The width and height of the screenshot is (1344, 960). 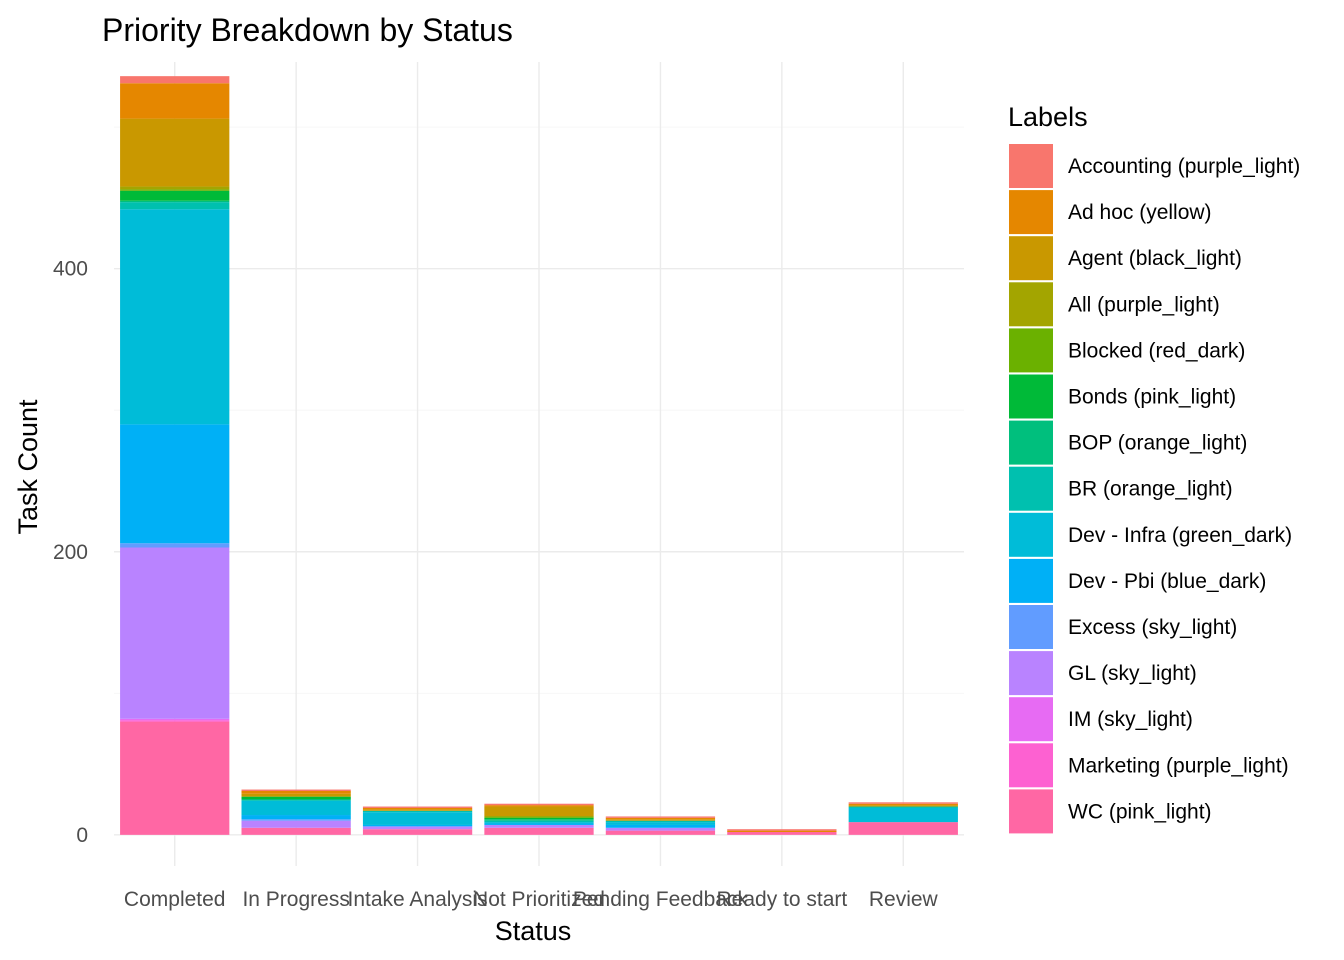 I want to click on y-axis-ticks: 0 200 400, so click(x=70, y=552).